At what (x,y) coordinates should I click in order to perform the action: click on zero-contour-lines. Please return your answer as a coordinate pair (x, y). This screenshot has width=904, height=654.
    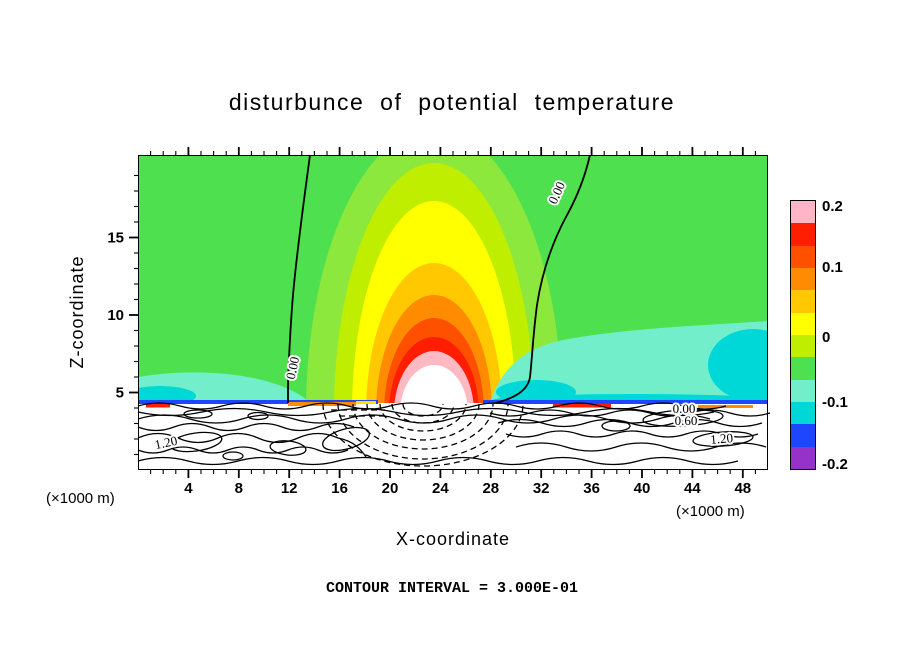
    Looking at the image, I should click on (439, 279).